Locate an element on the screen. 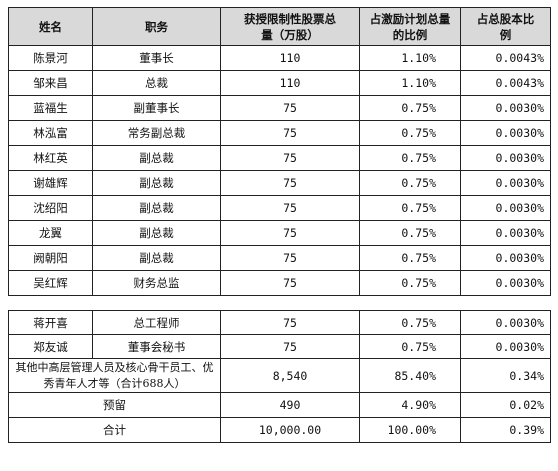 Image resolution: width=558 pixels, height=471 pixels. person-name: 蒋开喜 is located at coordinates (50, 322).